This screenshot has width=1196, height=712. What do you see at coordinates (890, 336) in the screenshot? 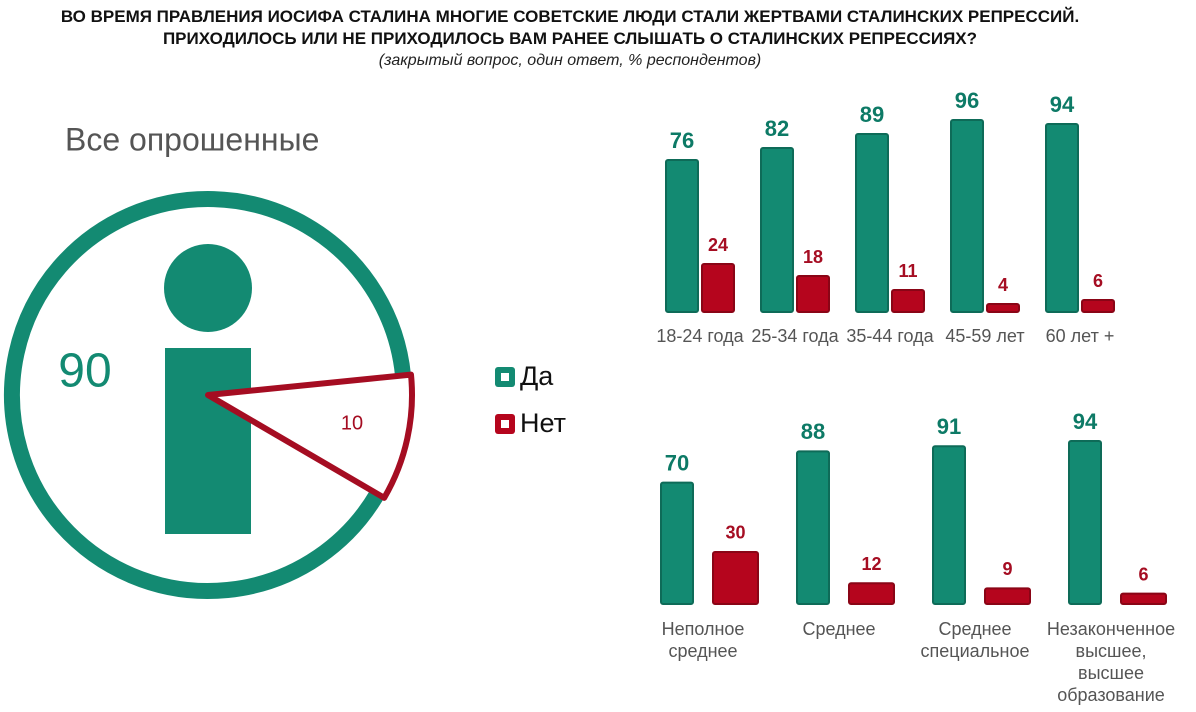
I see `x-tick-label: 35-44 года` at bounding box center [890, 336].